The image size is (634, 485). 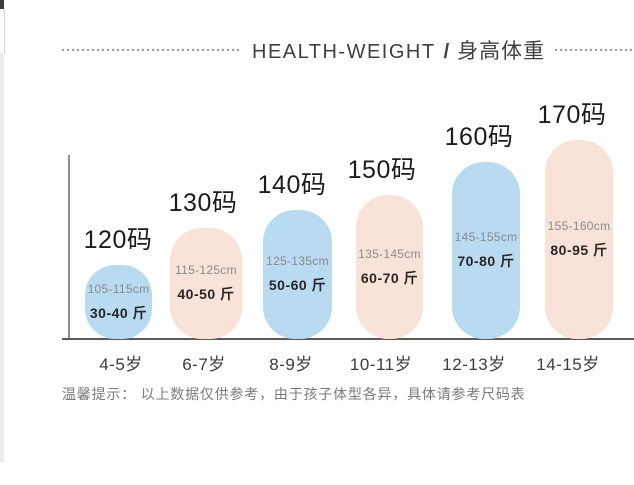 What do you see at coordinates (297, 261) in the screenshot?
I see `height-range-label: 125-135cm` at bounding box center [297, 261].